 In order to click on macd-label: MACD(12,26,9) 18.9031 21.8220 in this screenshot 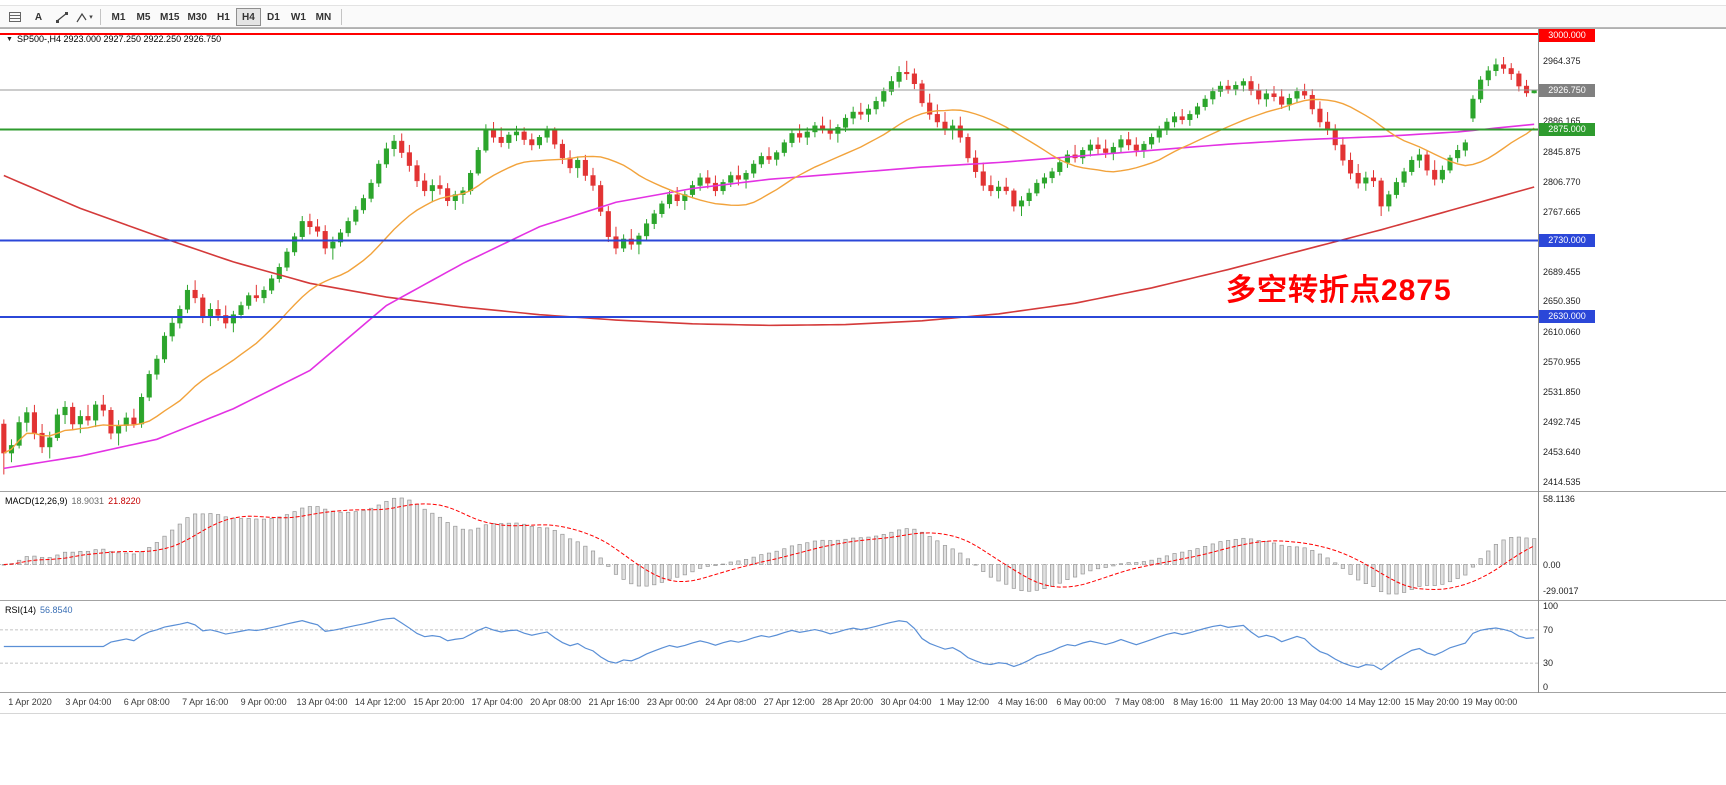, I will do `click(73, 501)`.